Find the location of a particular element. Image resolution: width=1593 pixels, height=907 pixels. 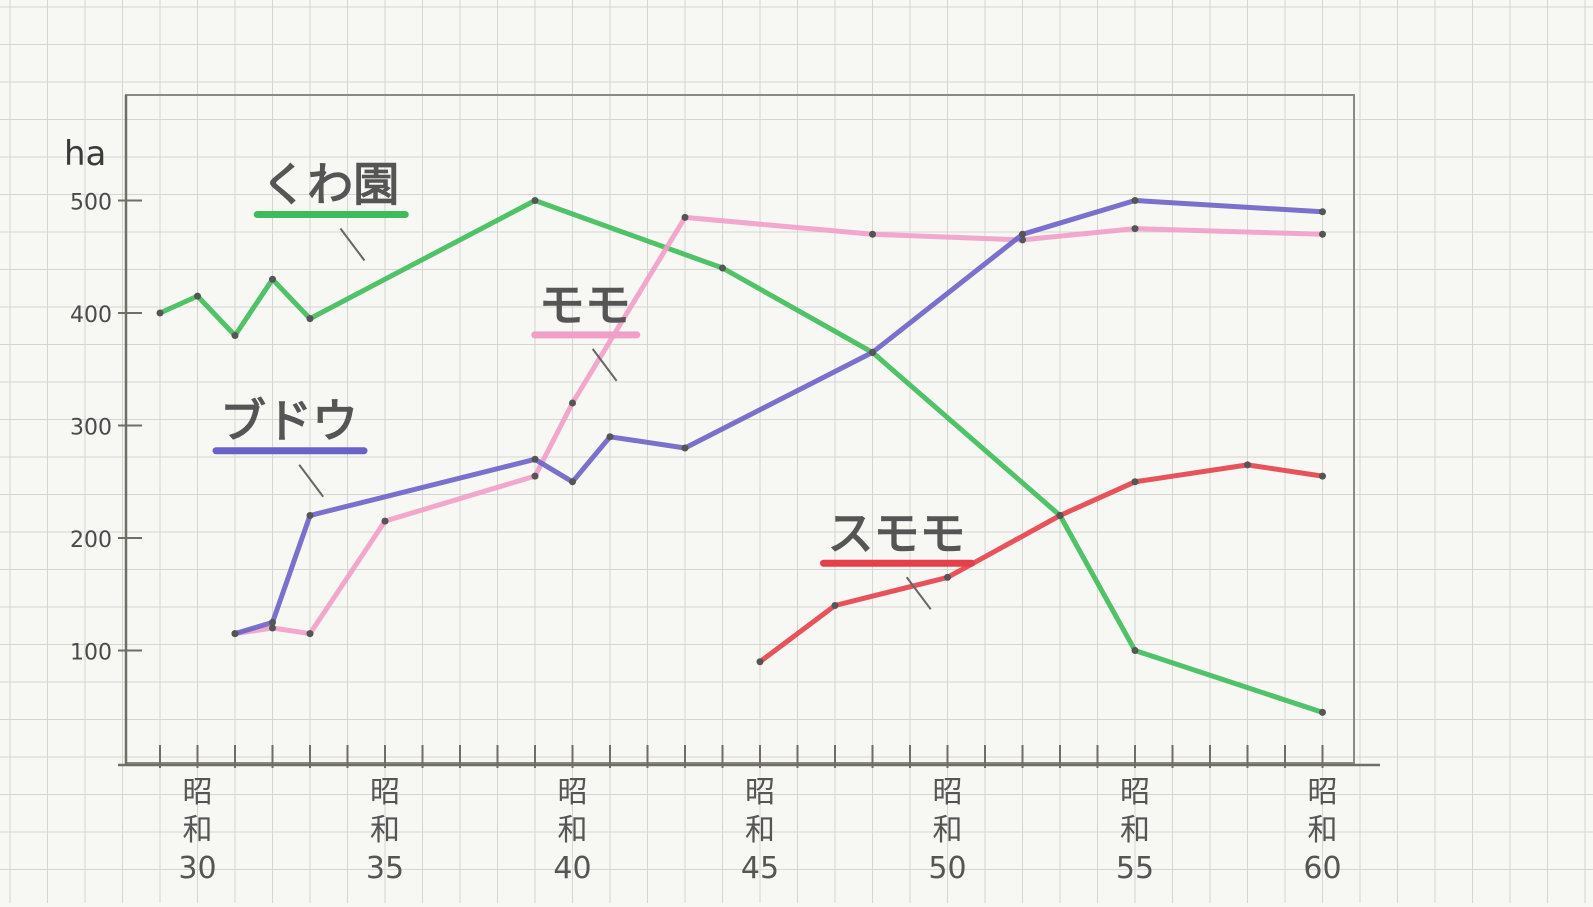

x-tick-label-line: 55 is located at coordinates (1135, 868).